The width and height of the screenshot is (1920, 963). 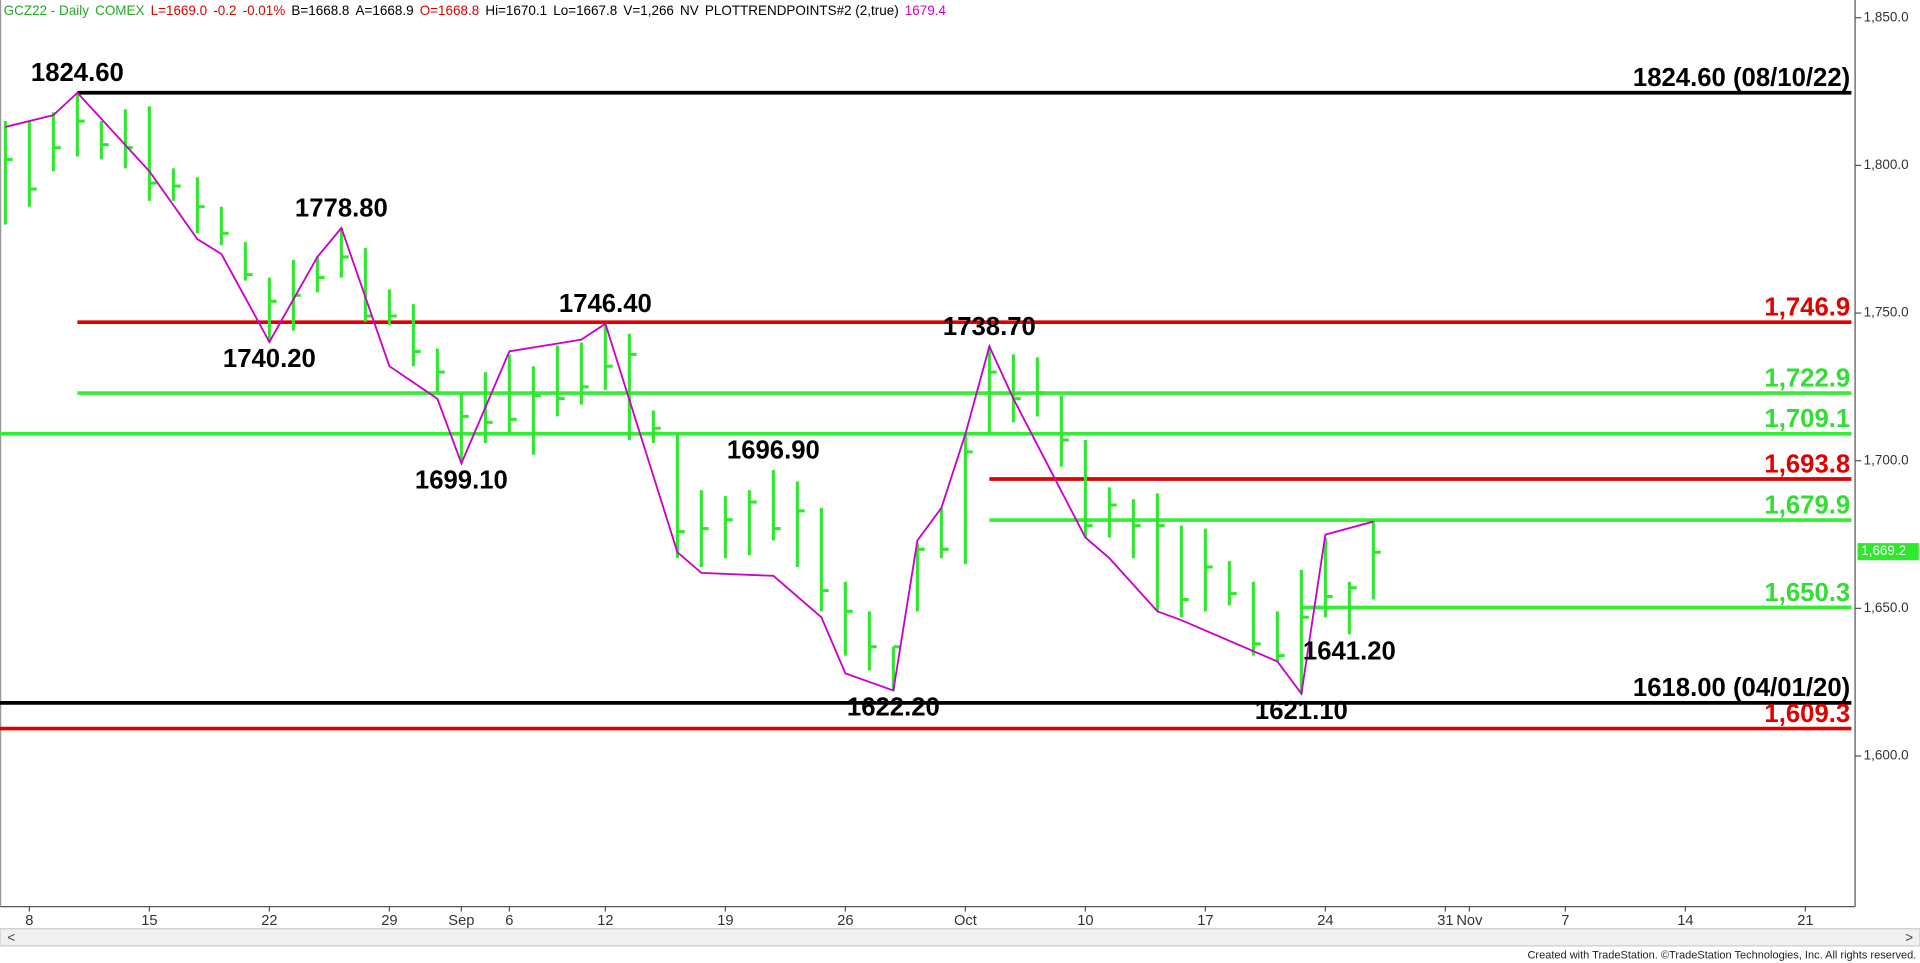 What do you see at coordinates (1445, 921) in the screenshot?
I see `x-tick-label: 31` at bounding box center [1445, 921].